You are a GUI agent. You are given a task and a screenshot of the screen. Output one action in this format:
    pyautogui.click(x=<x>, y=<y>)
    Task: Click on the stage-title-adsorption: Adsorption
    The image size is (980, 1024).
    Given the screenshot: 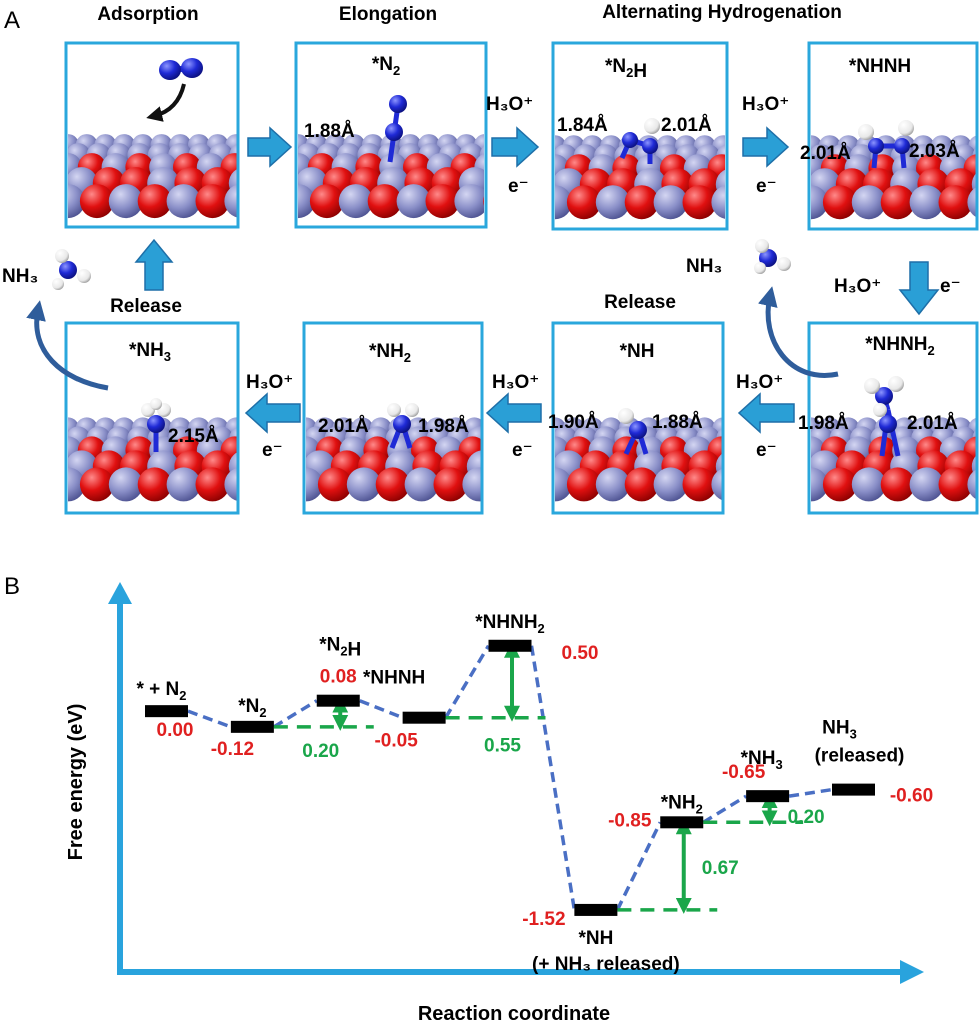 What is the action you would take?
    pyautogui.click(x=147, y=14)
    